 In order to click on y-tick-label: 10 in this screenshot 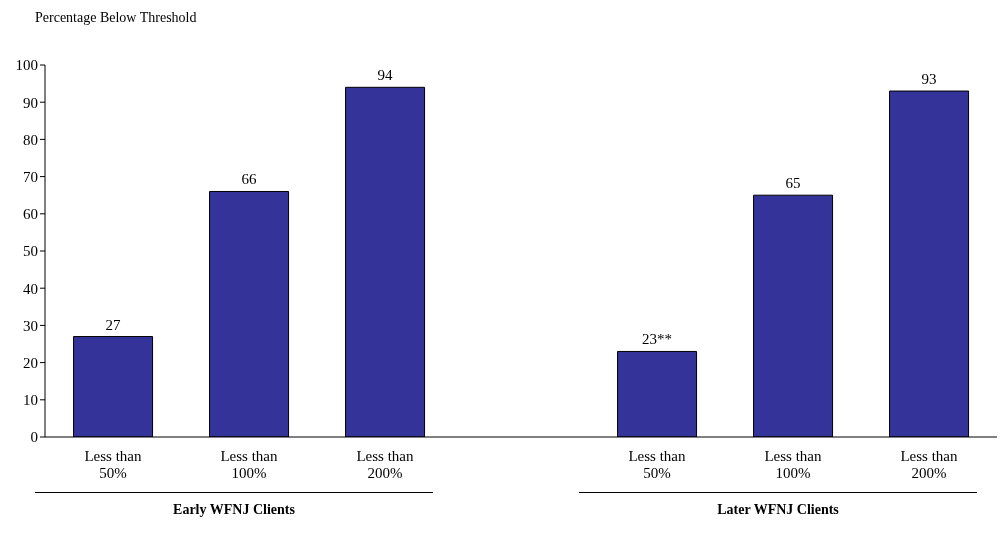, I will do `click(30, 400)`.